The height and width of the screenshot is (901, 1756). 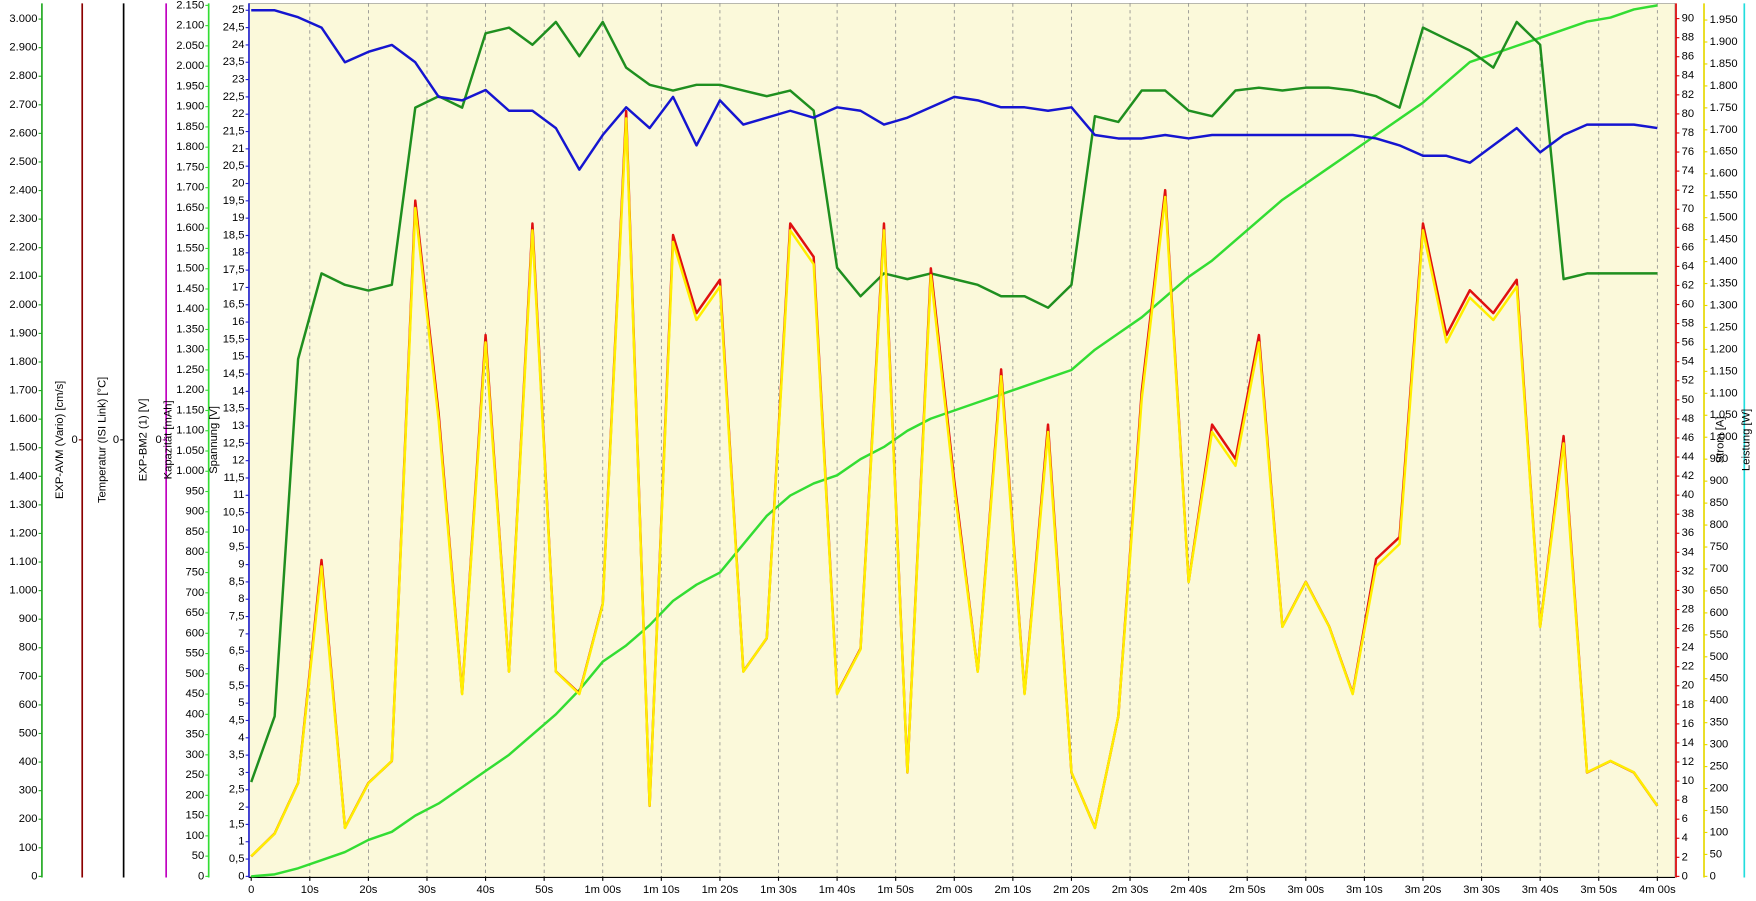 I want to click on x-tick-label: 1m 30s, so click(x=778, y=890).